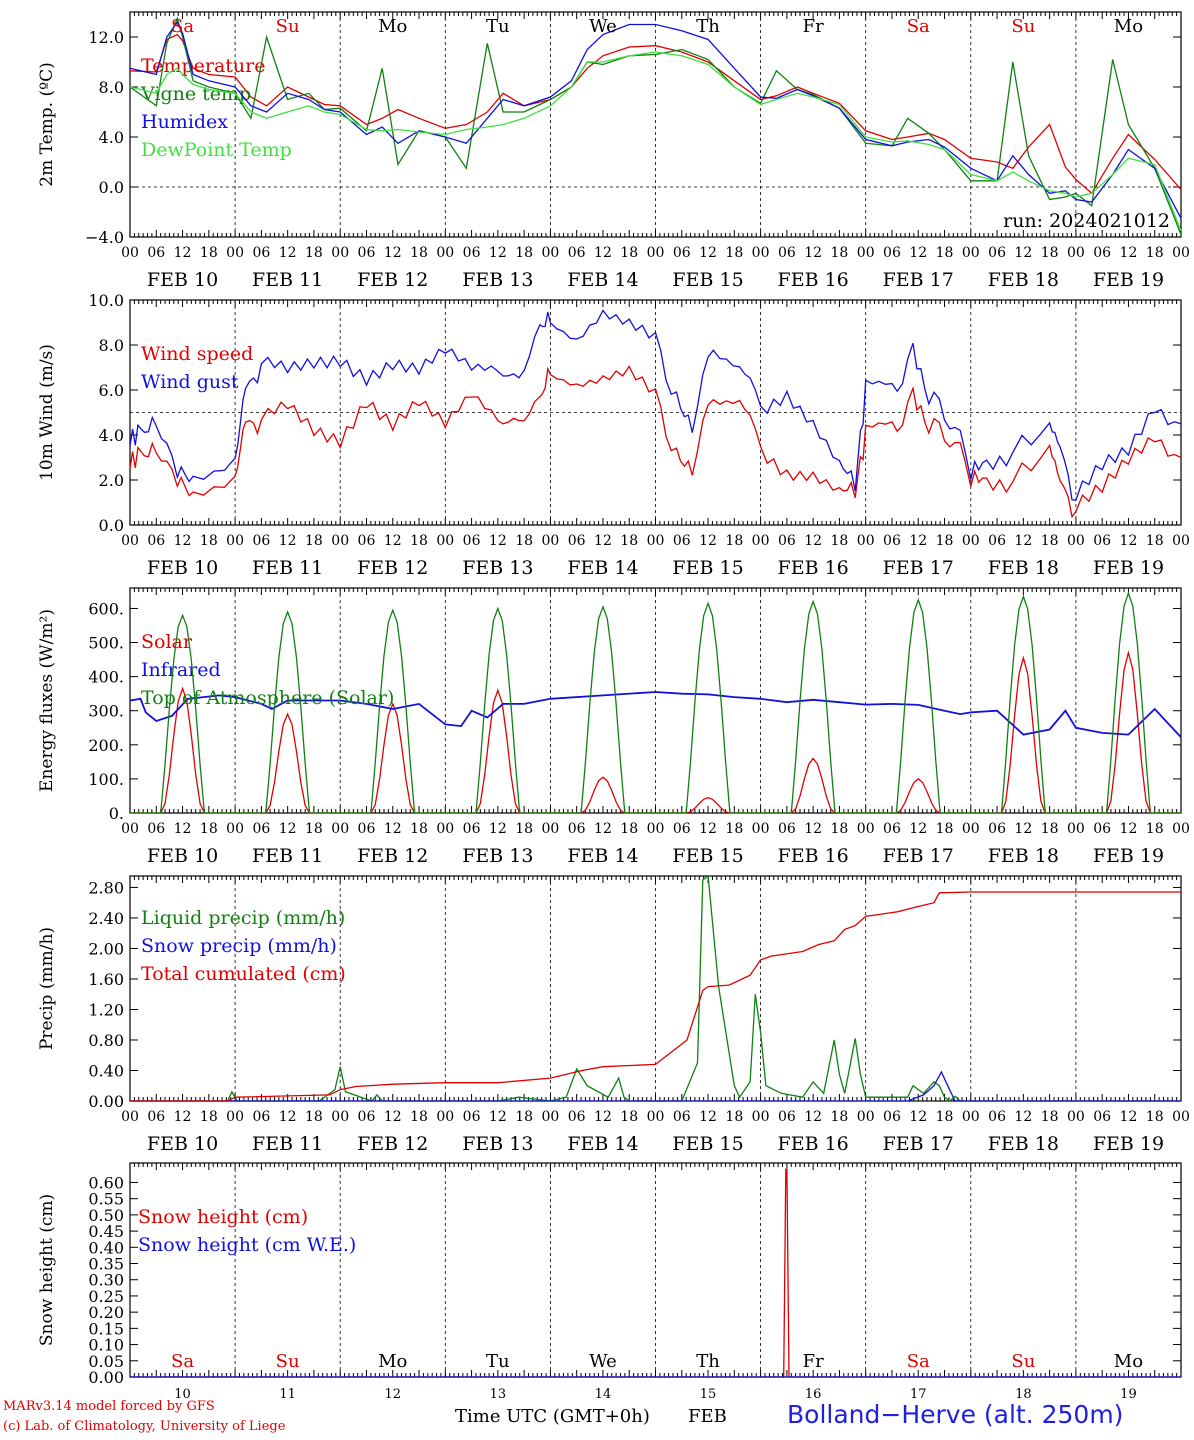  Describe the element at coordinates (106, 1312) in the screenshot. I see `y-tick-label: 0.20` at that location.